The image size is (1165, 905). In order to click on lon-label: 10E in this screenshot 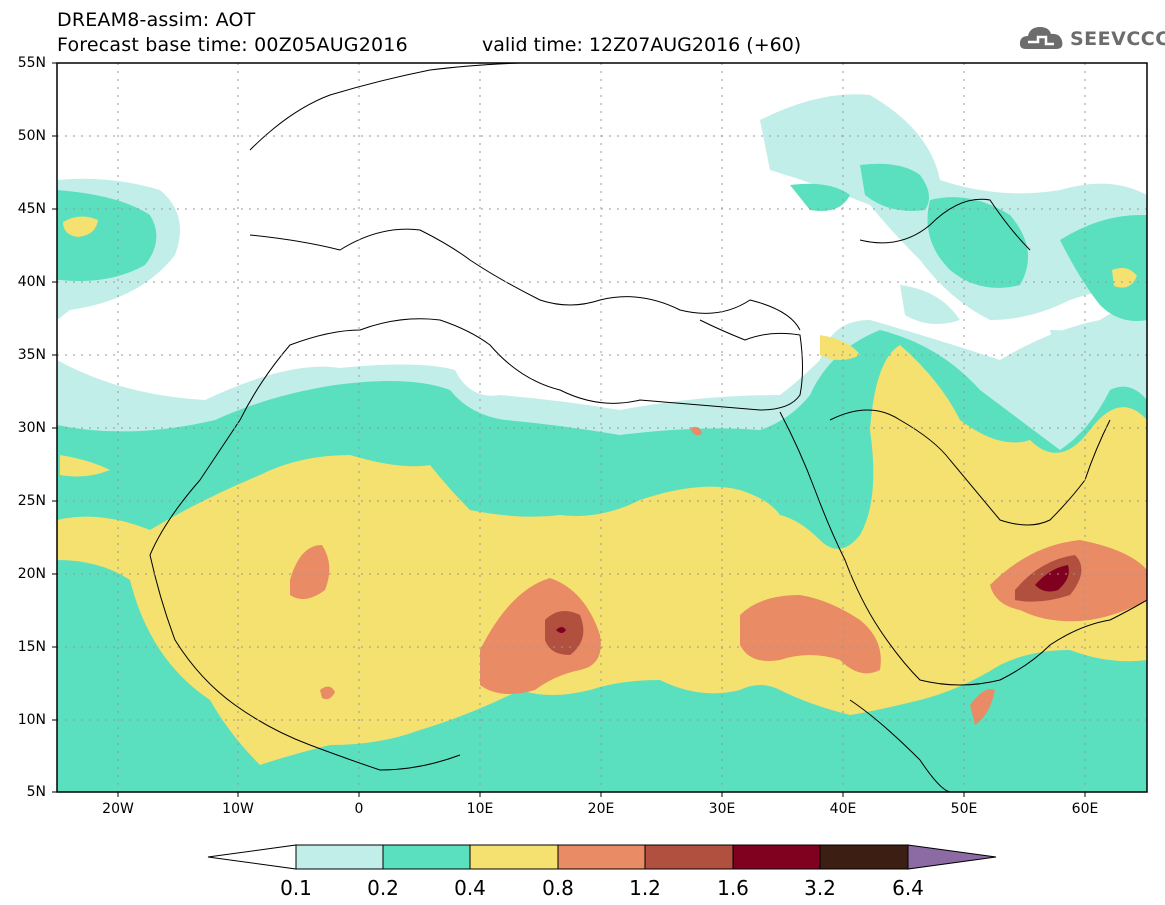, I will do `click(480, 809)`.